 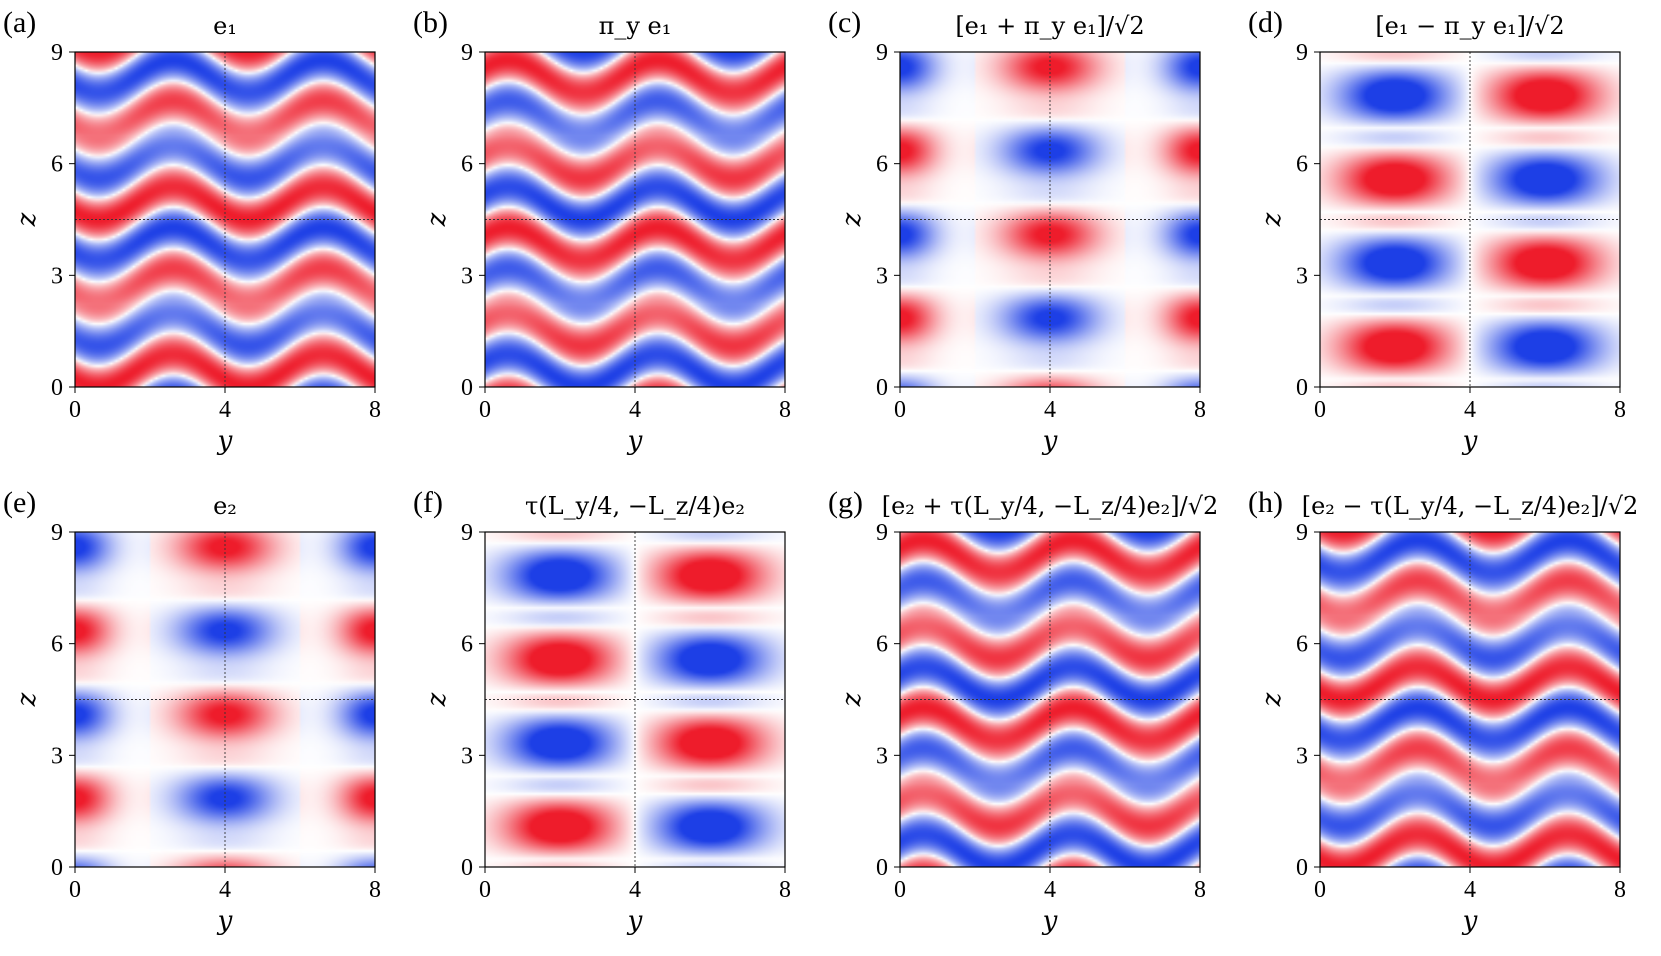 I want to click on panel-7: 0 4 8 0 3 6 9 y z (h) [e₂ − τ(L_y/4, −L_z/4)e₂]/√2, so click(x=1443, y=711).